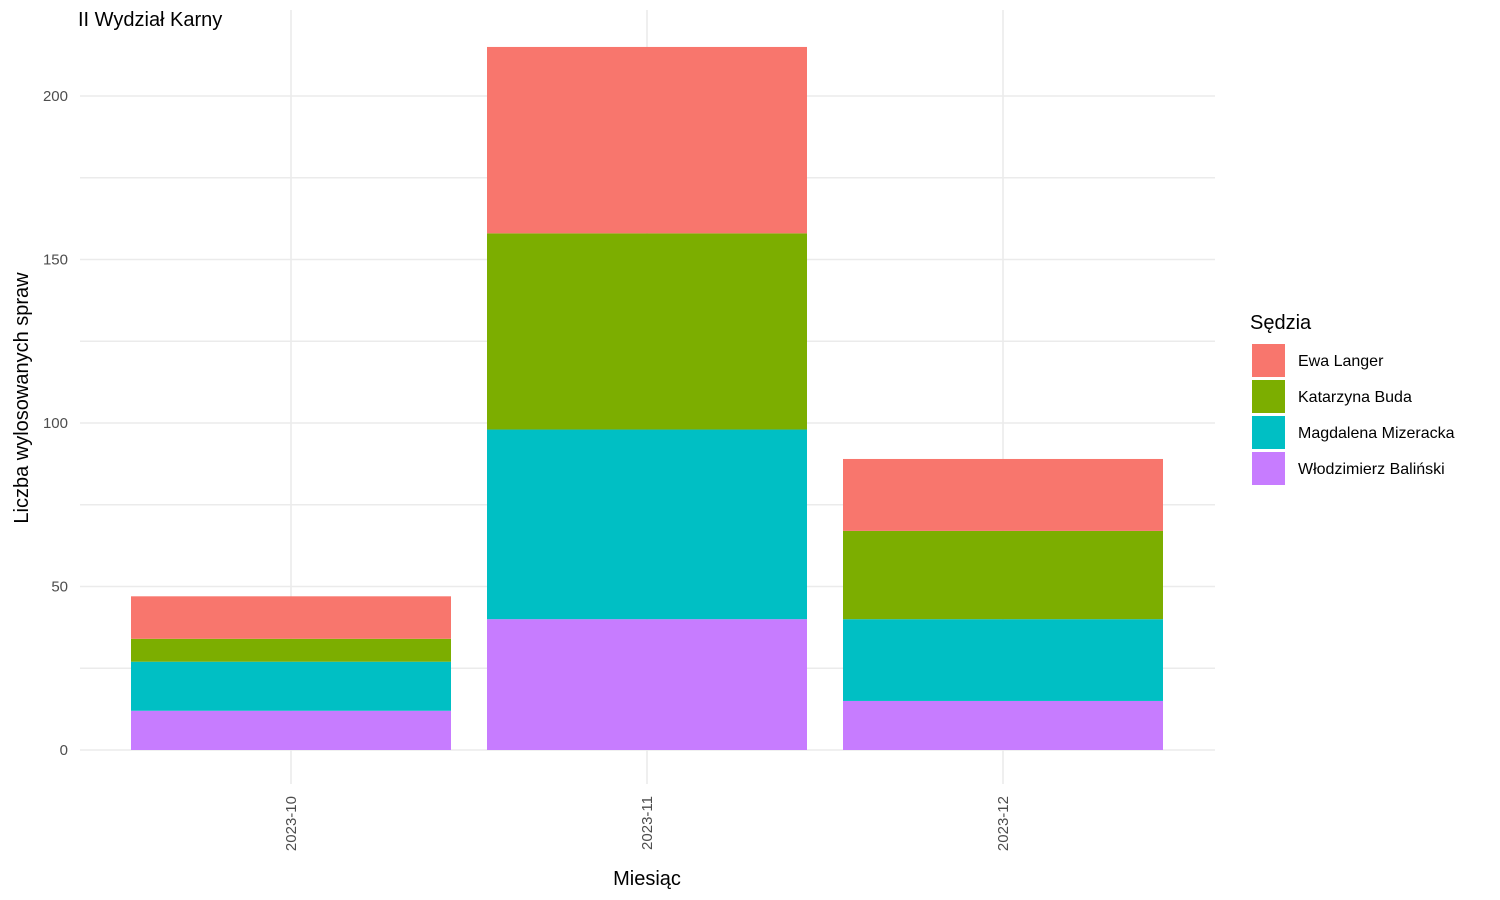 This screenshot has width=1500, height=900. I want to click on legend-label: Włodzimierz Baliński, so click(1371, 469).